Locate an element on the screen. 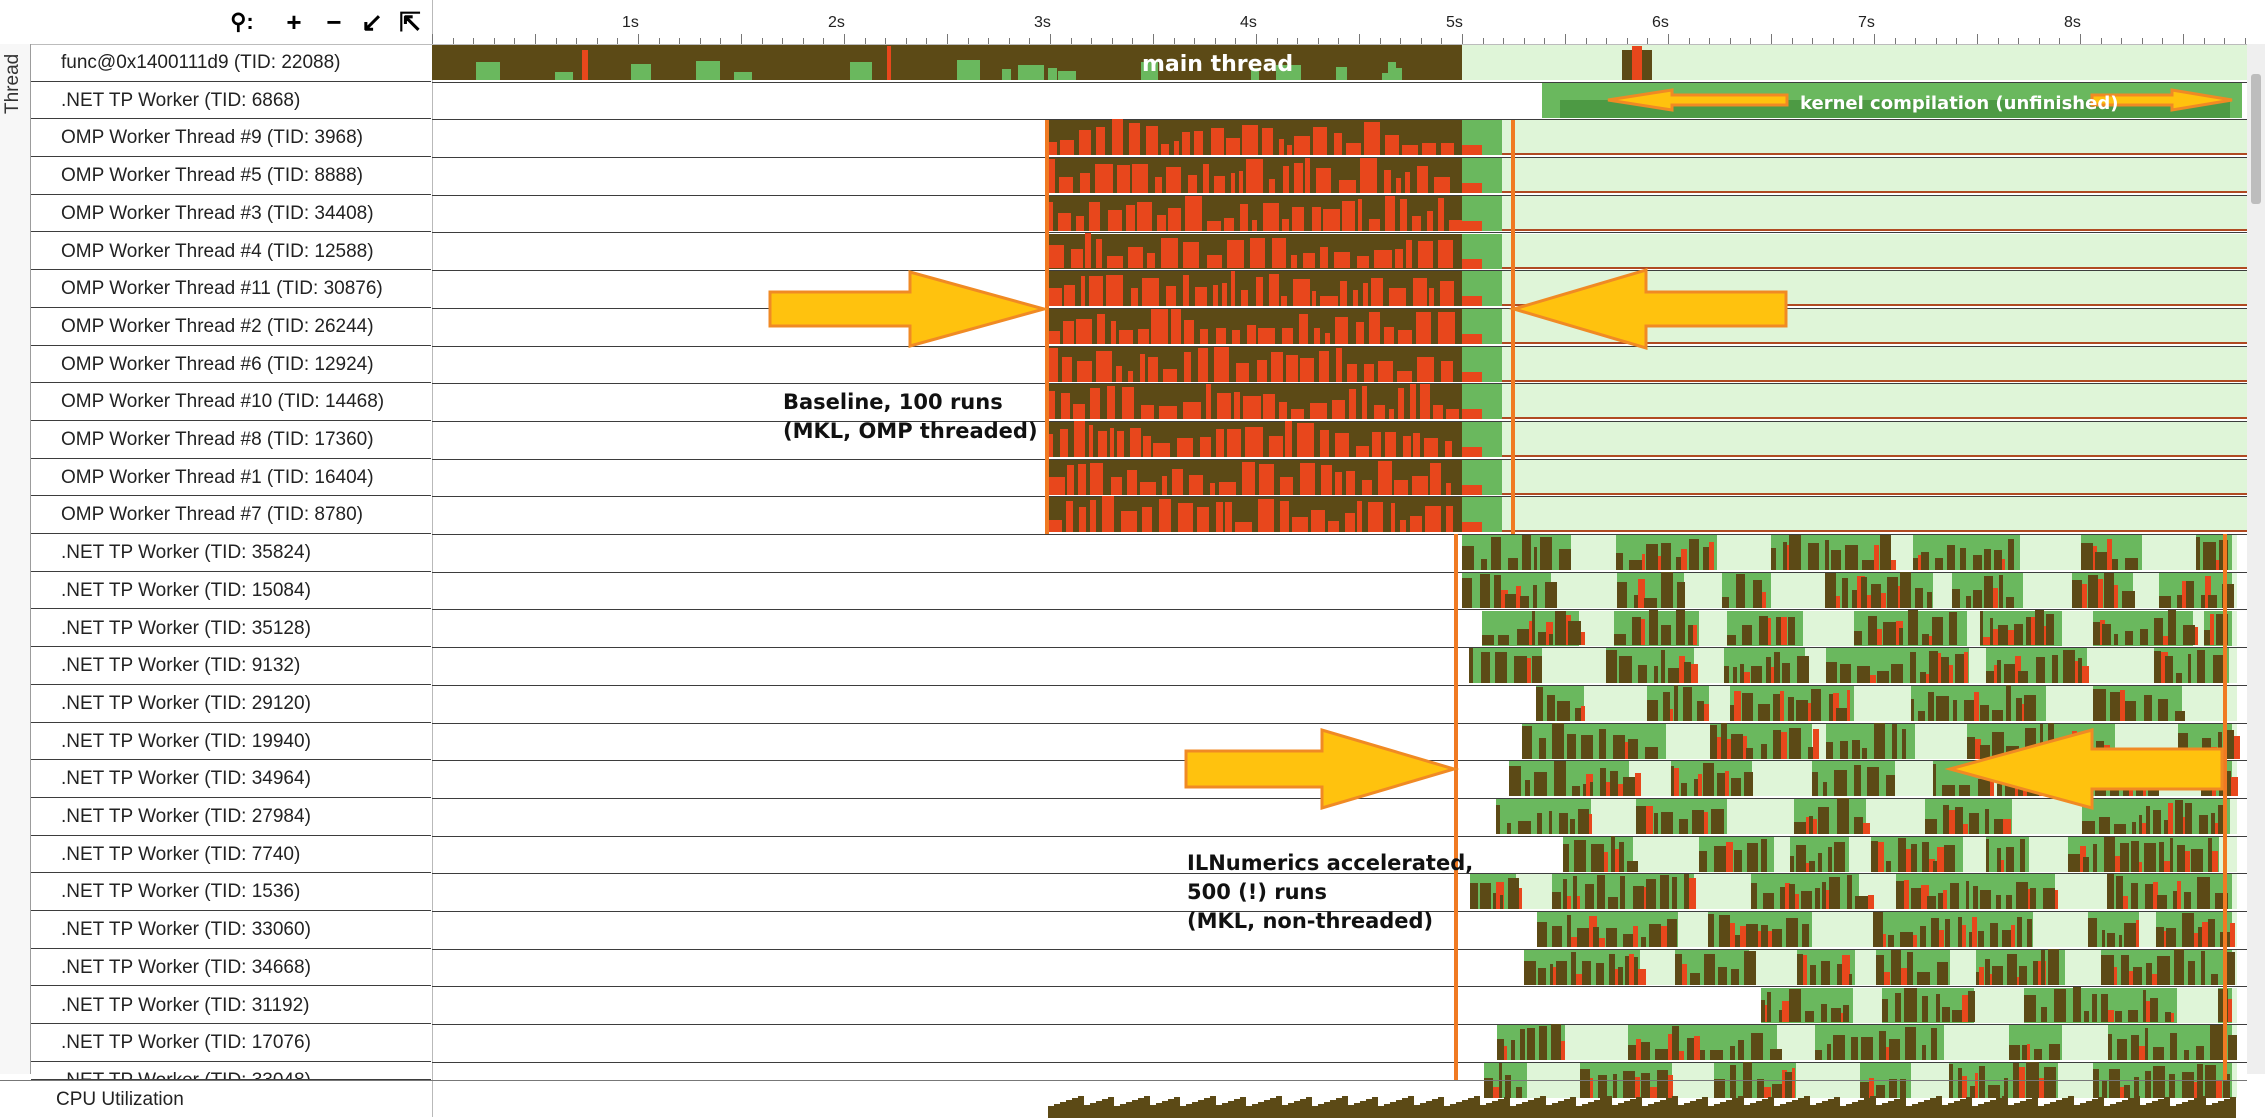  thread-label: OMP Worker Thread #3 (TID: 34408) is located at coordinates (231, 214).